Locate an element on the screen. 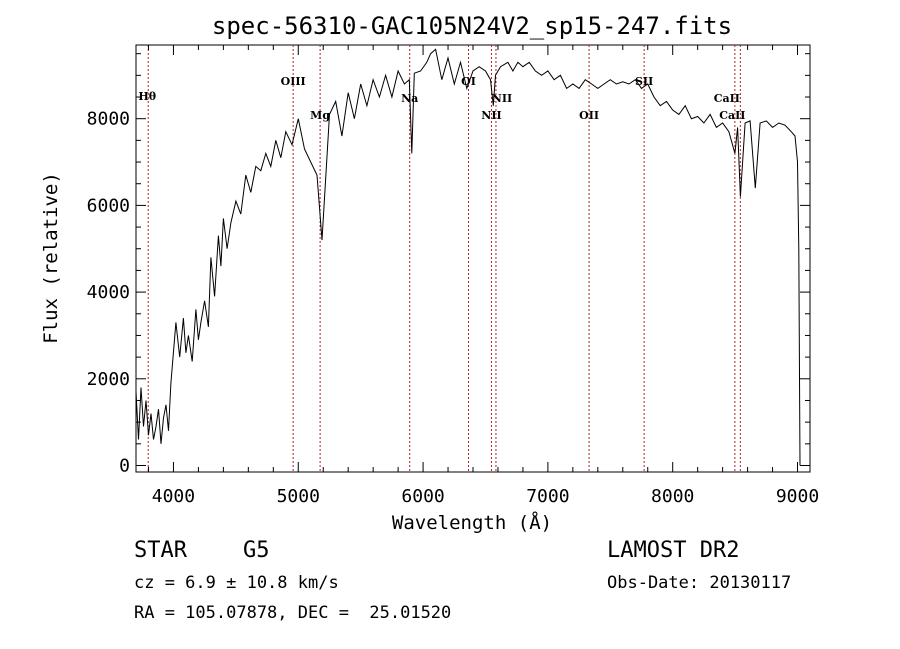  x-tick-label-1: 5000 is located at coordinates (298, 496).